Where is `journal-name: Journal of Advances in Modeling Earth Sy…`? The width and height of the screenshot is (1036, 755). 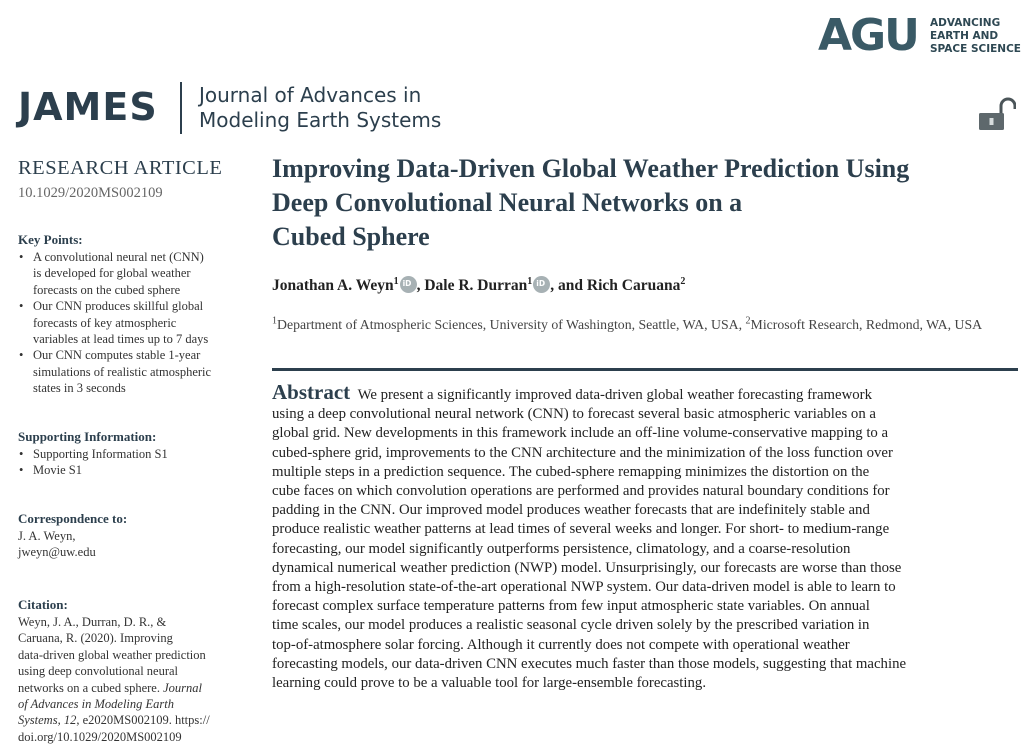
journal-name: Journal of Advances in Modeling Earth Sy… is located at coordinates (320, 108).